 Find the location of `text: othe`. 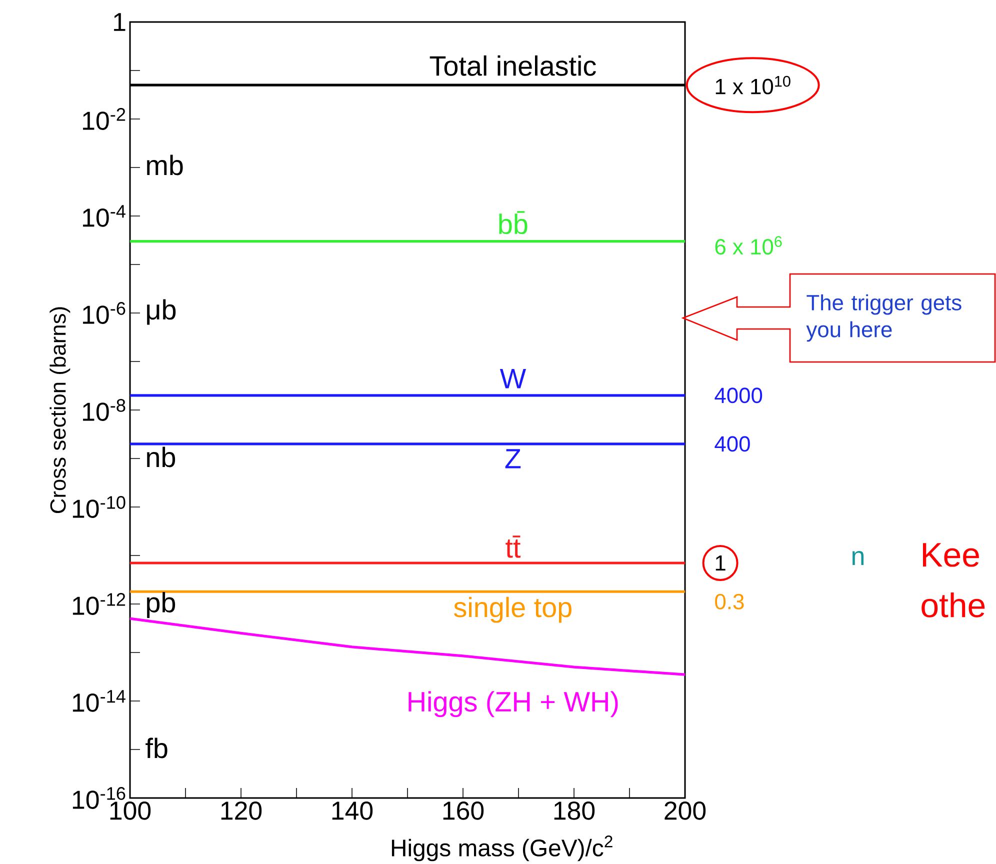

text: othe is located at coordinates (953, 605).